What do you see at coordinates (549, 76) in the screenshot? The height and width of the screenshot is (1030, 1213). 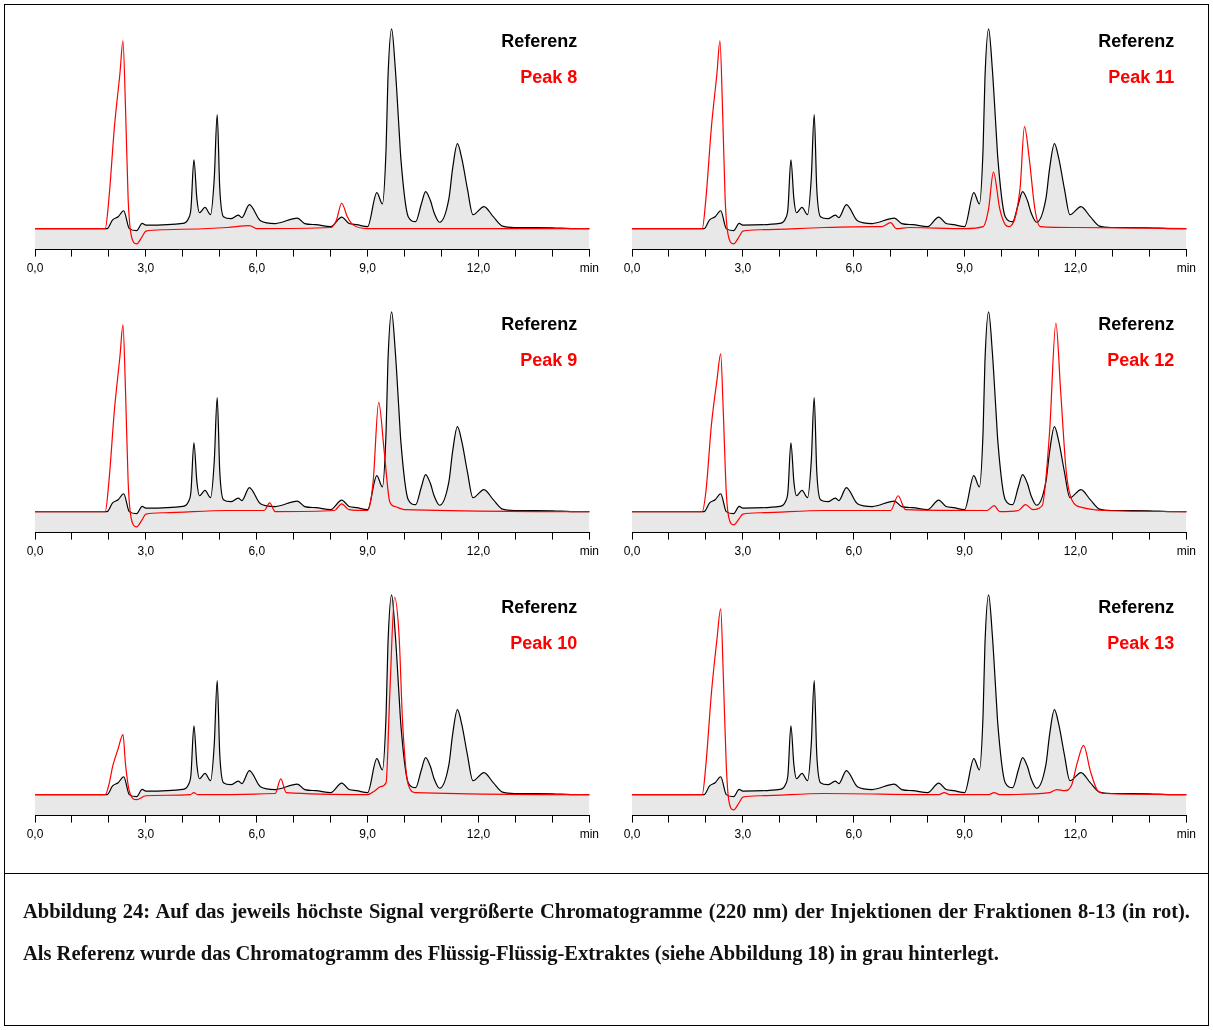 I see `text: Peak 8` at bounding box center [549, 76].